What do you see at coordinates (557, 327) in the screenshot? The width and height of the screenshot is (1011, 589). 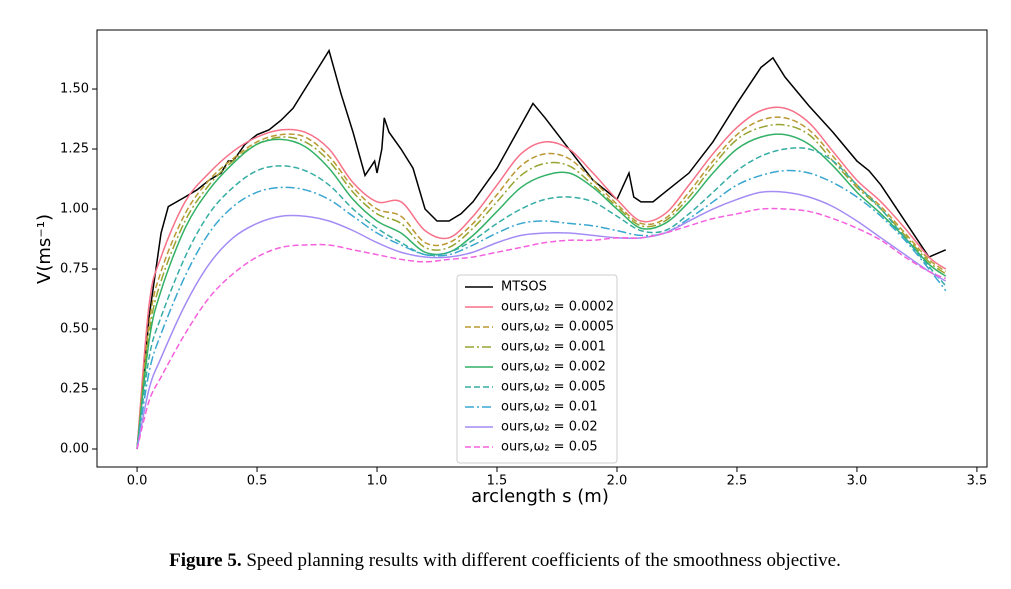 I see `legend-label: ours,ω₂ = 0.0005` at bounding box center [557, 327].